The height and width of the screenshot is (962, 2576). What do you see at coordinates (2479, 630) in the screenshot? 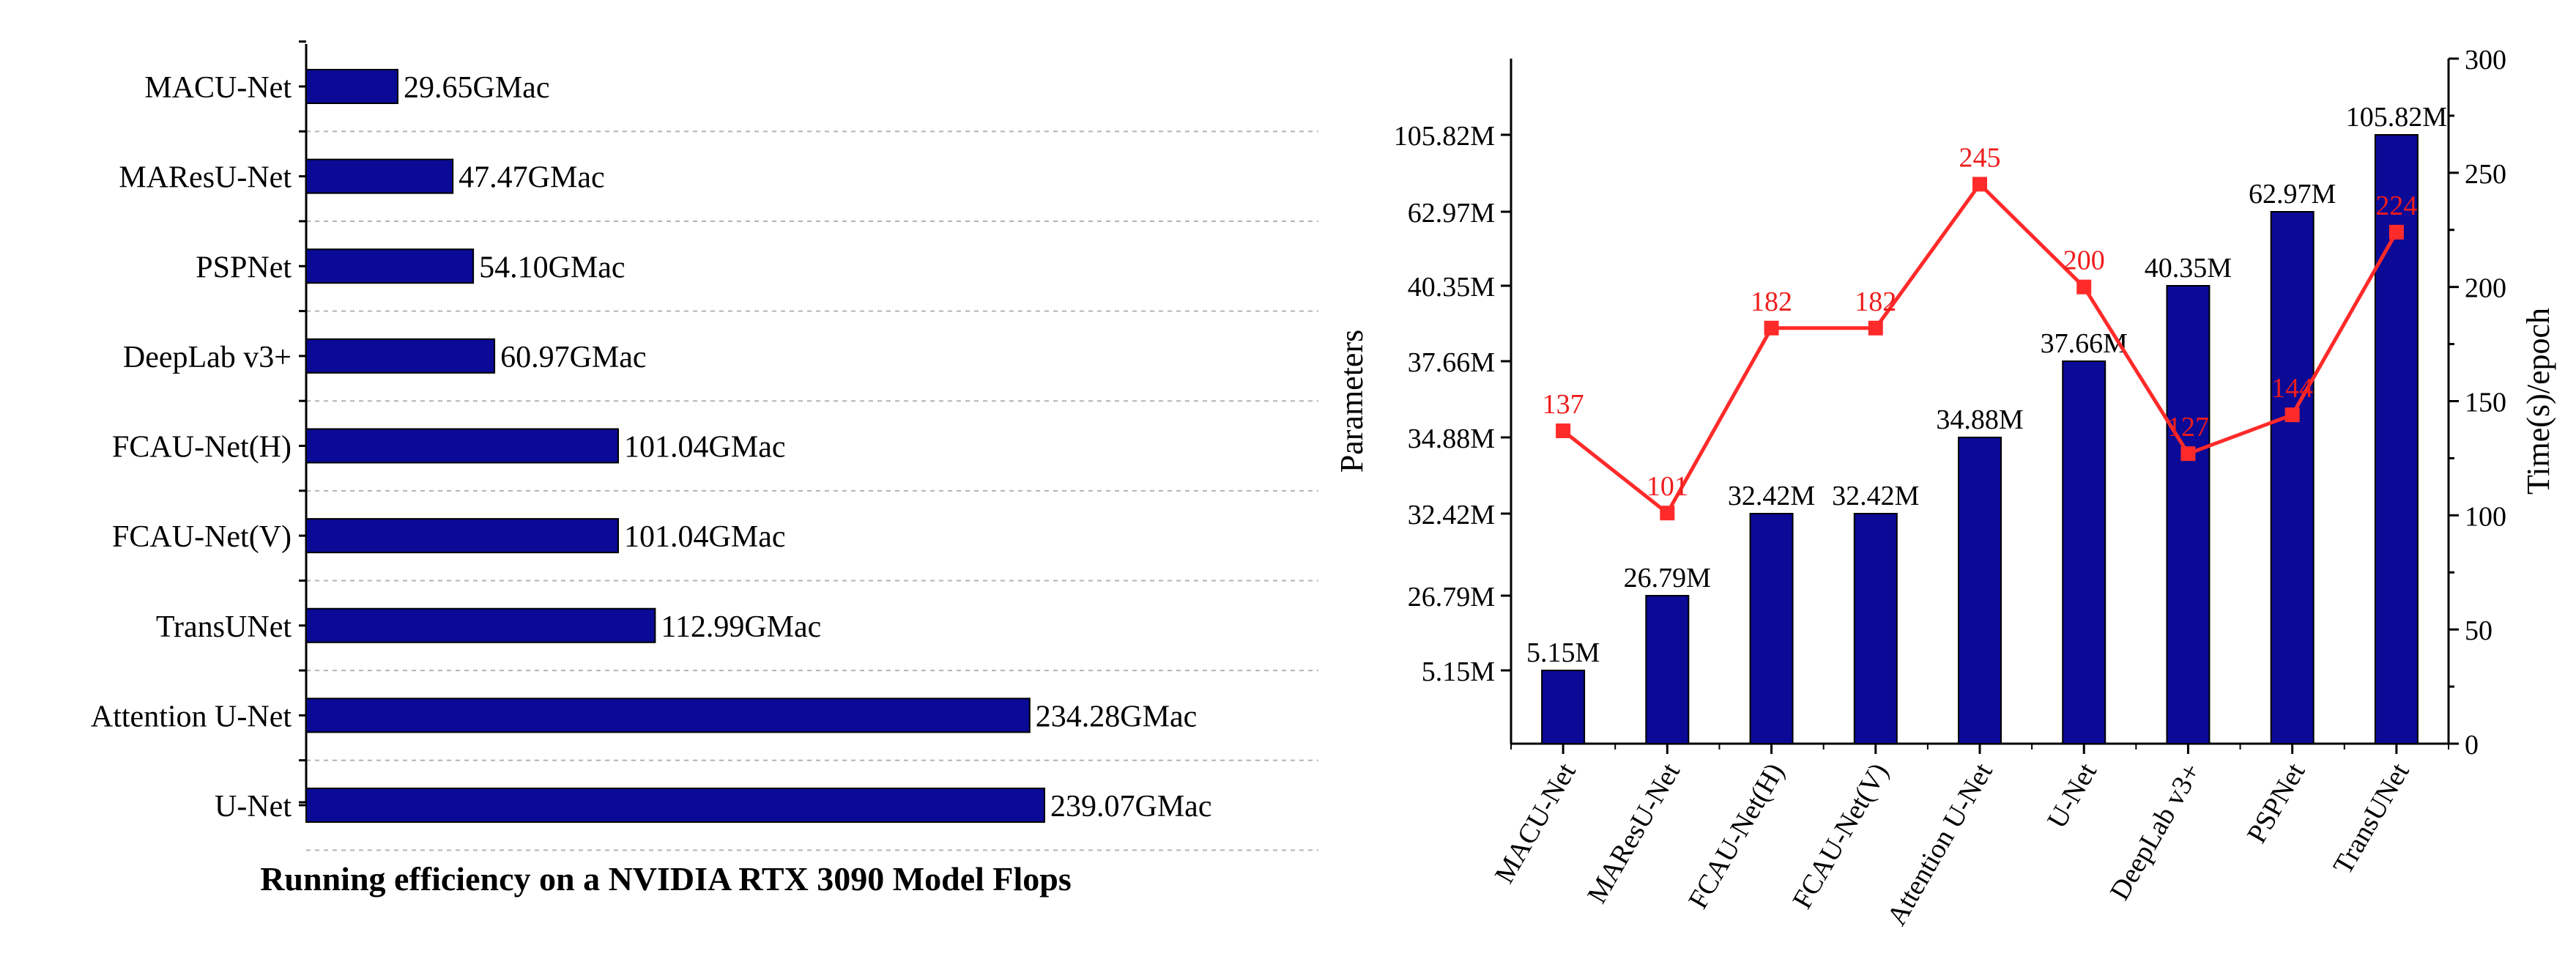
I see `y2-tick-label: 50` at bounding box center [2479, 630].